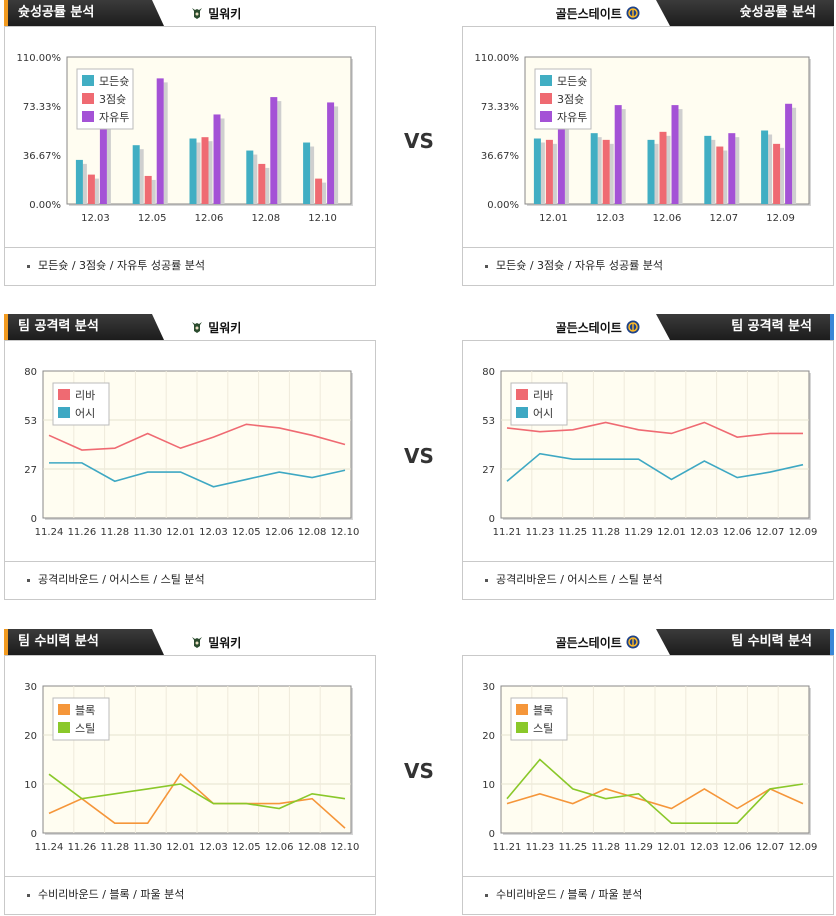 The width and height of the screenshot is (836, 916). What do you see at coordinates (42, 156) in the screenshot?
I see `y-tick-label: 36.67%` at bounding box center [42, 156].